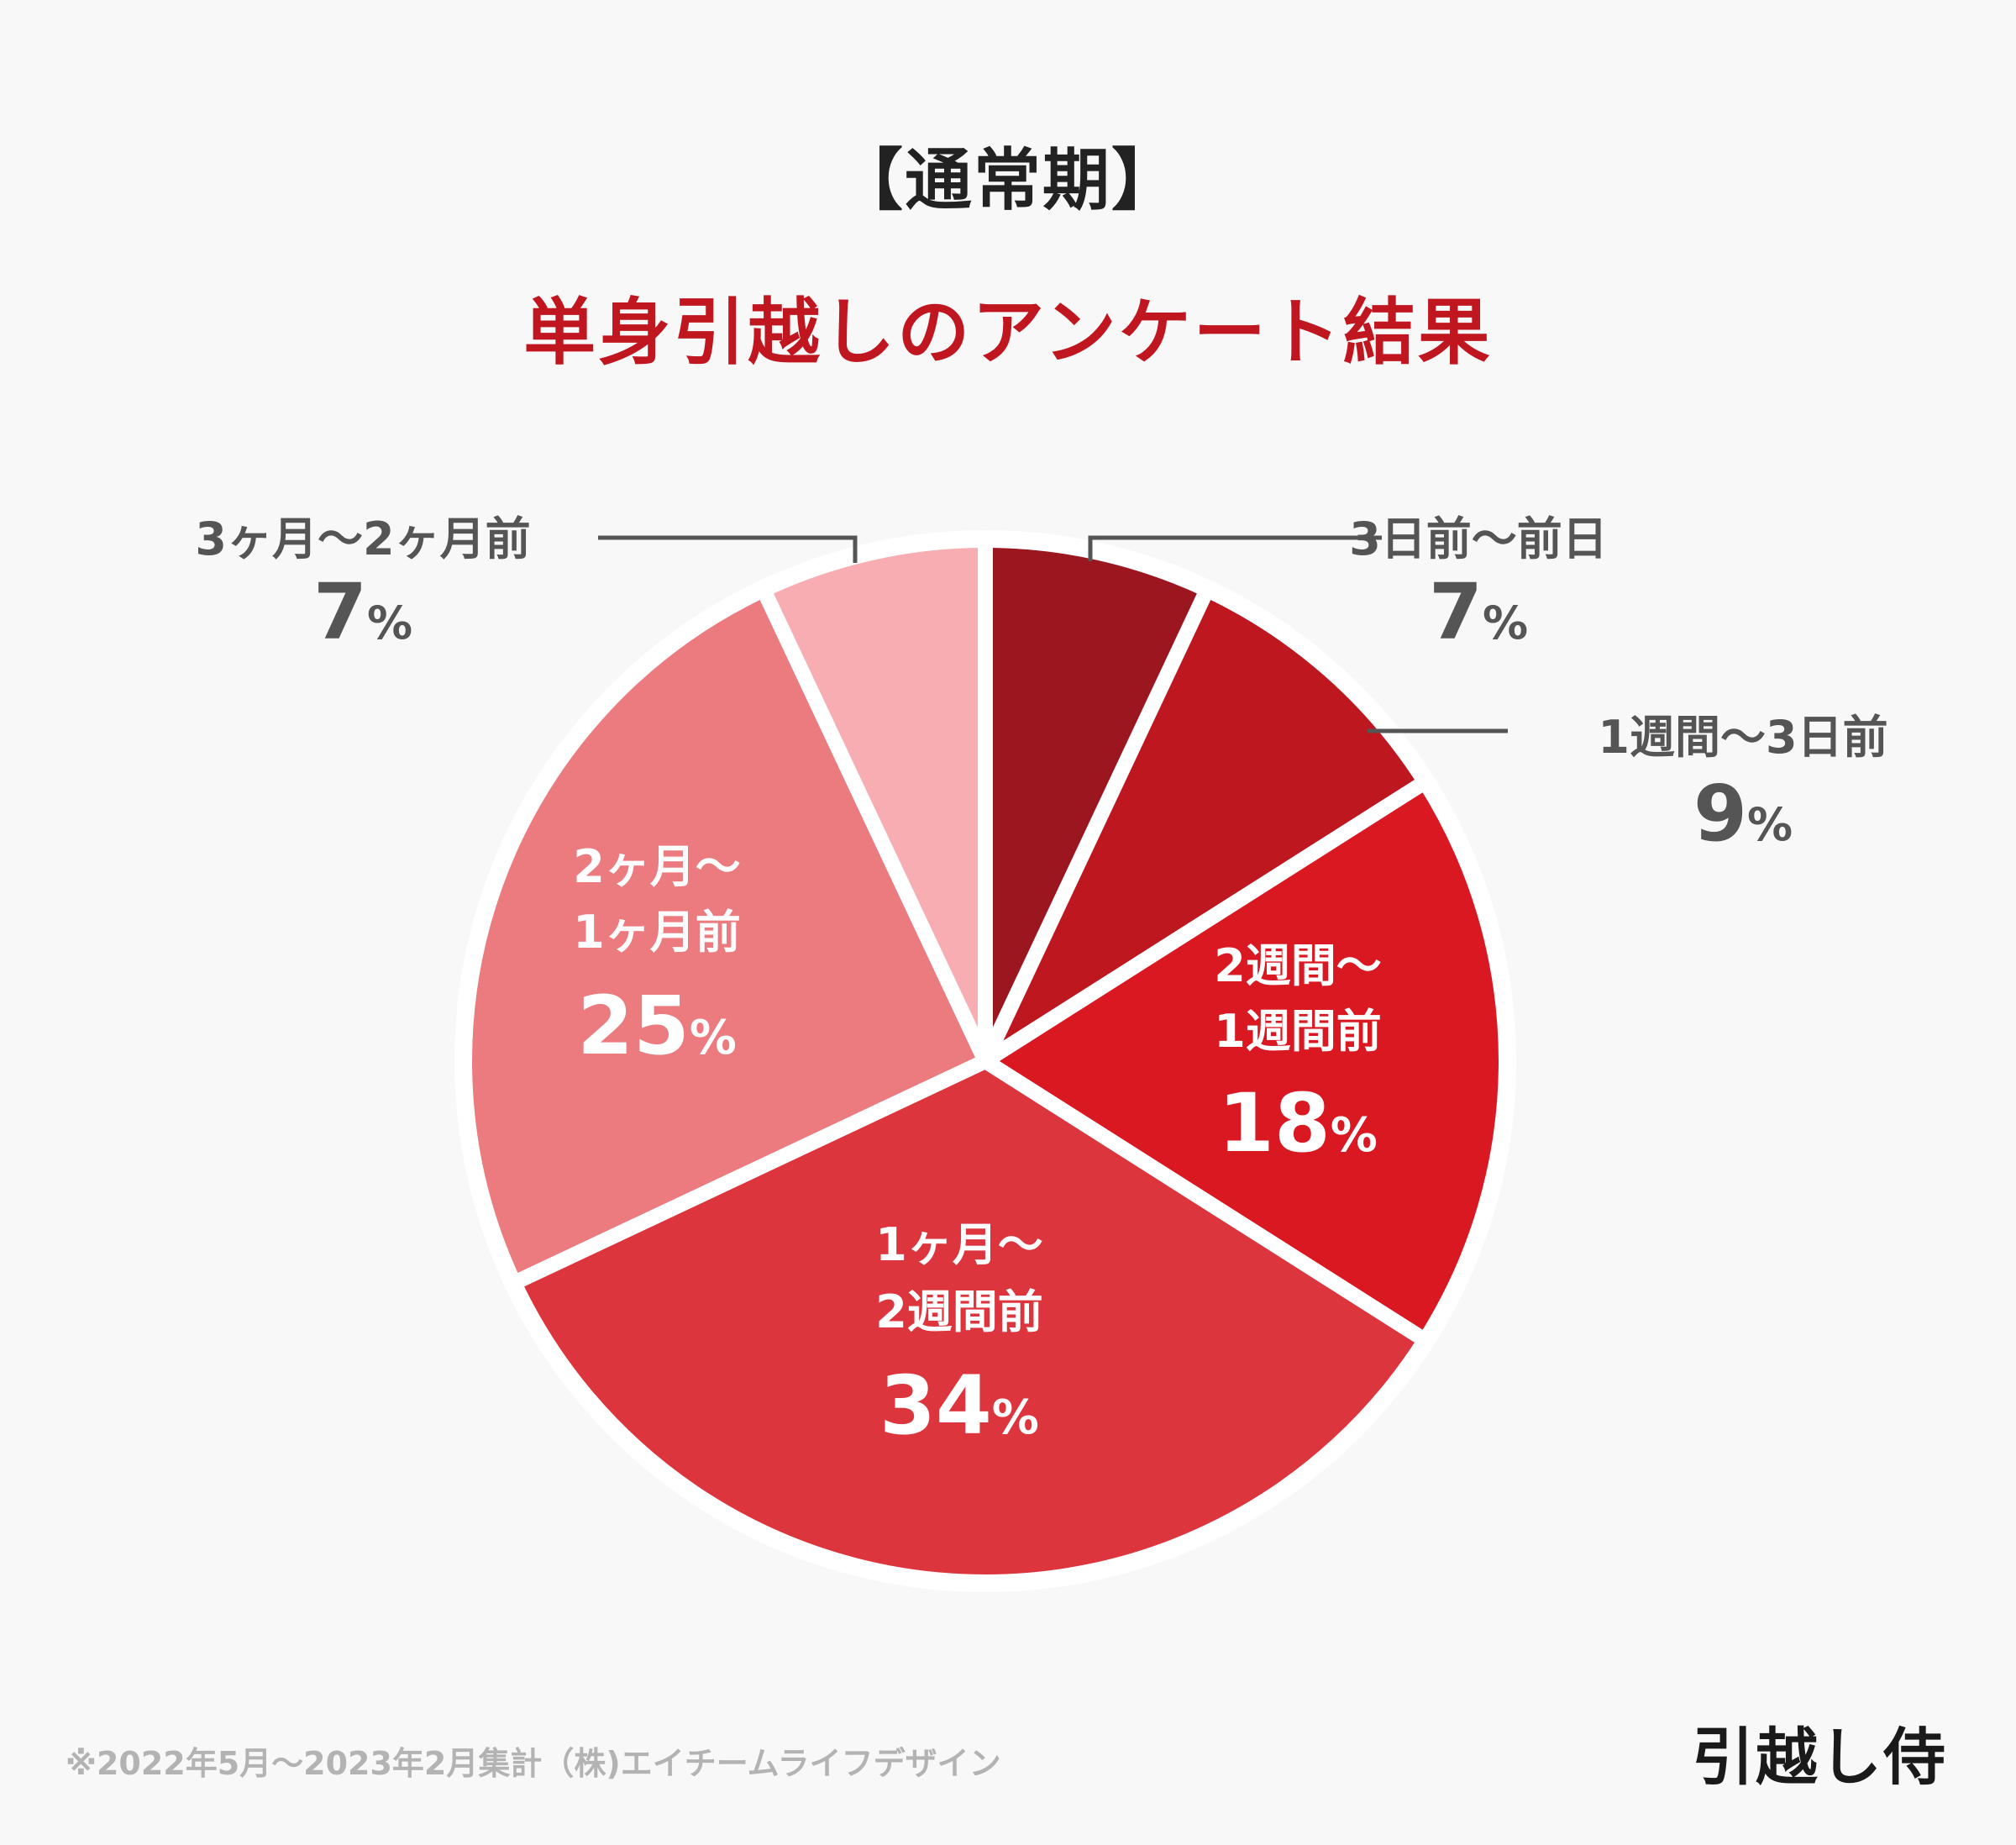 The width and height of the screenshot is (2016, 1845). I want to click on leader-lines, so click(1053, 634).